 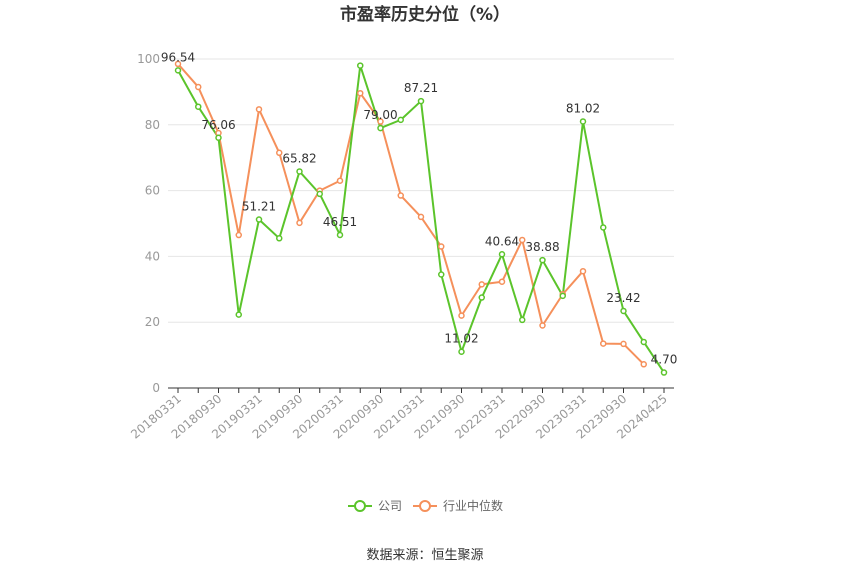 I want to click on data-label: 96.54, so click(x=178, y=57).